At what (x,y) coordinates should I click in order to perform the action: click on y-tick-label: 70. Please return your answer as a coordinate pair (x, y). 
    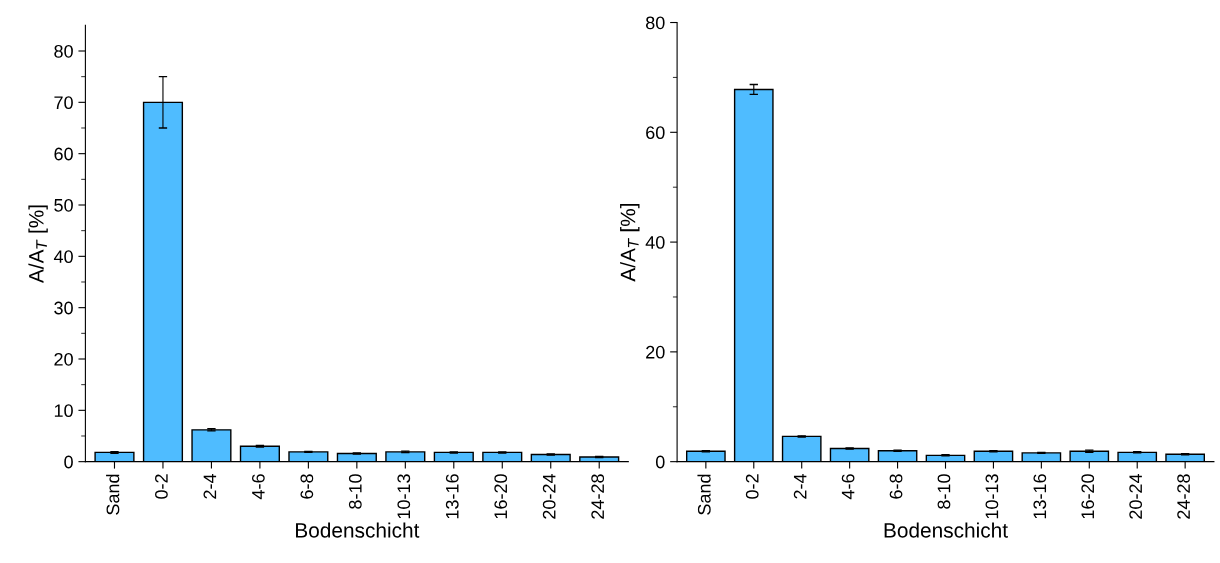
    Looking at the image, I should click on (63, 103).